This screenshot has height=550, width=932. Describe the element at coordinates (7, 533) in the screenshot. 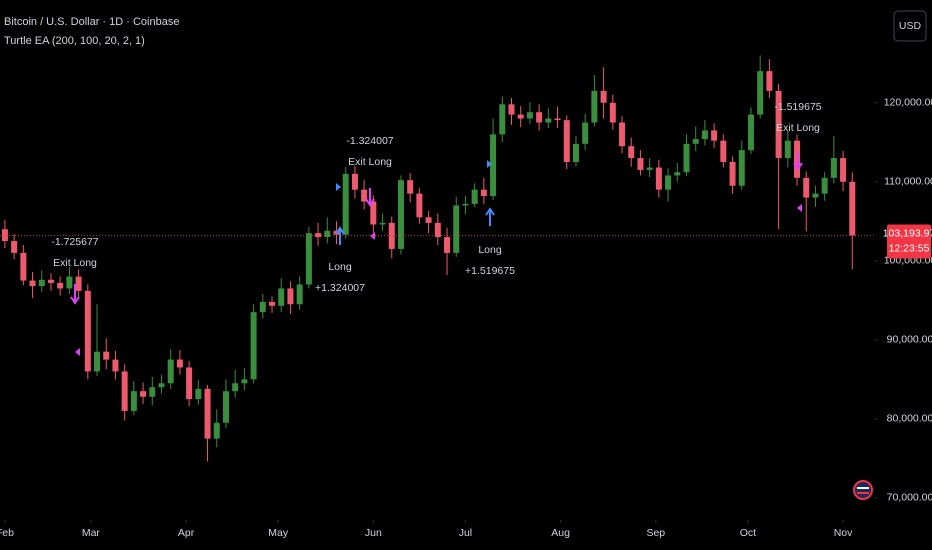

I see `x-tick-label: Feb` at that location.